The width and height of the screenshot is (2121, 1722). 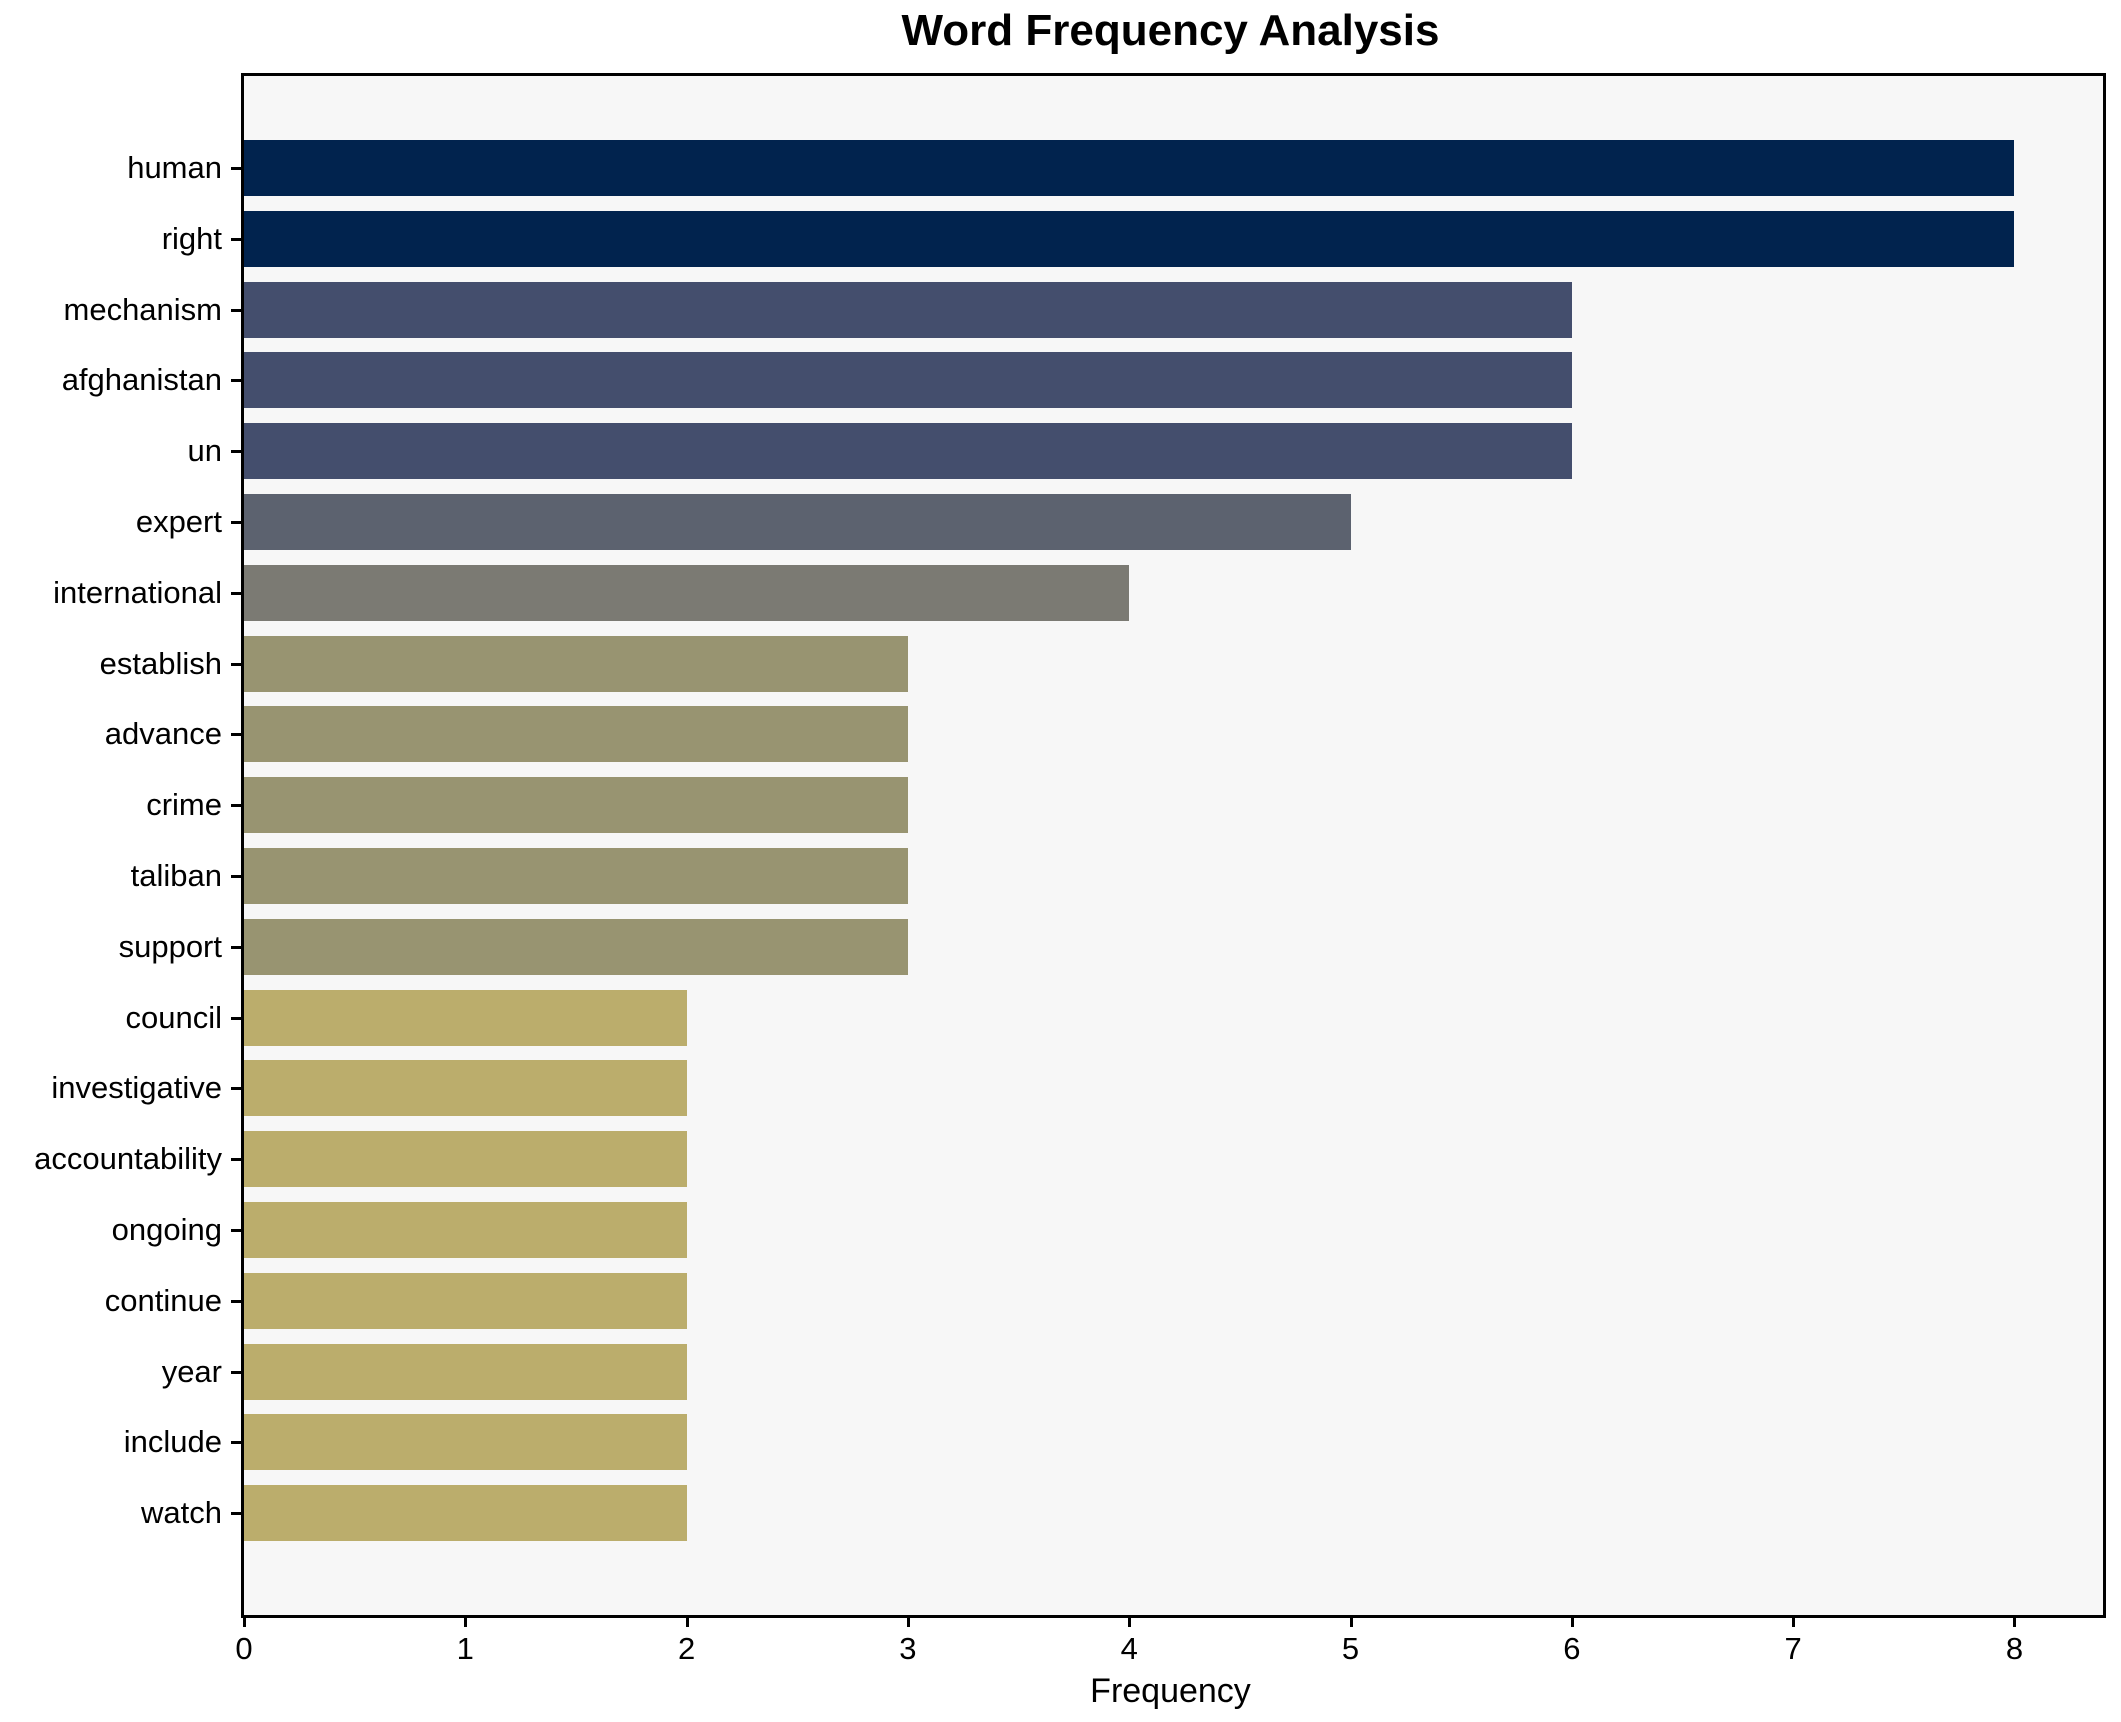 I want to click on y-tick-label-international: international, so click(x=137, y=592).